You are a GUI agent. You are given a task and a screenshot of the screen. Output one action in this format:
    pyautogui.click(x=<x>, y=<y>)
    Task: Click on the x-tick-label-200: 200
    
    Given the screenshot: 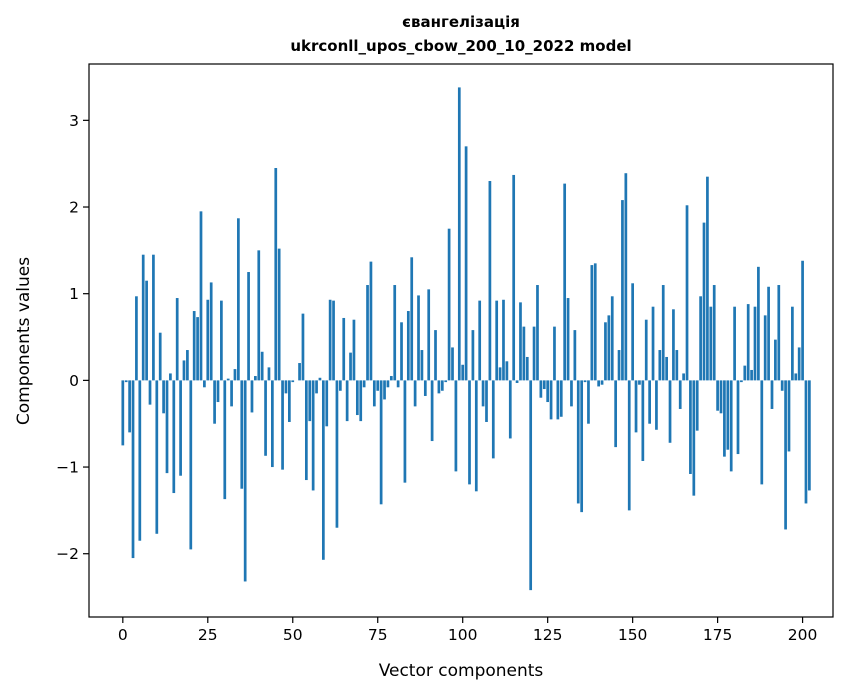 What is the action you would take?
    pyautogui.click(x=803, y=635)
    